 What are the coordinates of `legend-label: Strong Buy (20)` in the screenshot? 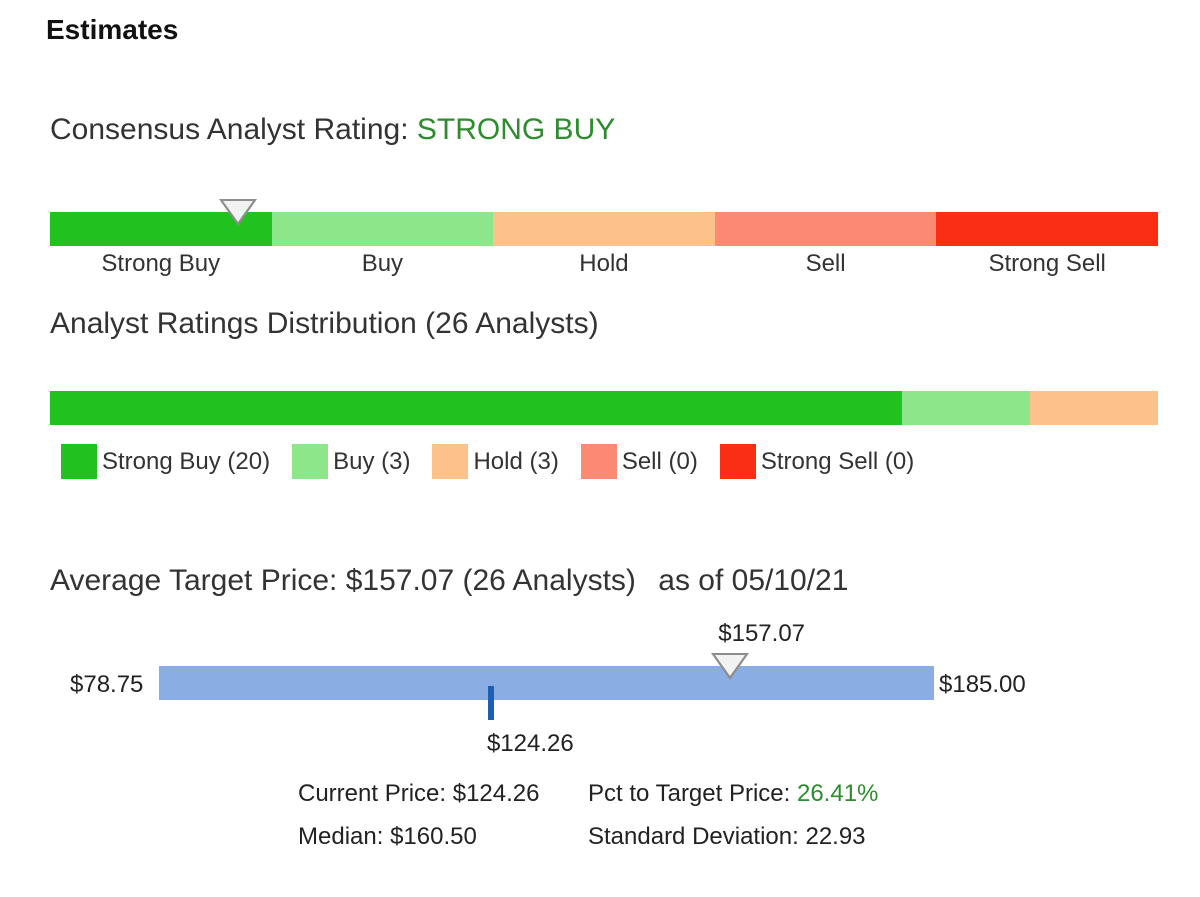 It's located at (186, 461).